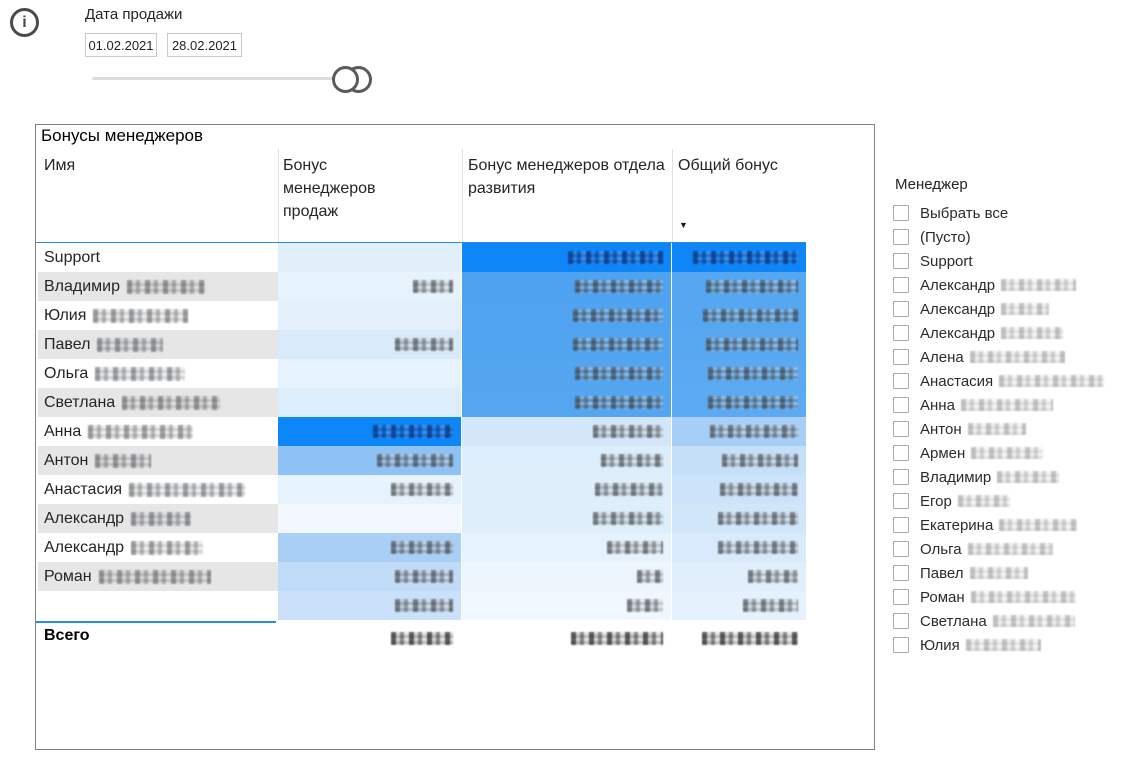  I want to click on manager-slicer-item: Выбрать все, so click(1016, 213).